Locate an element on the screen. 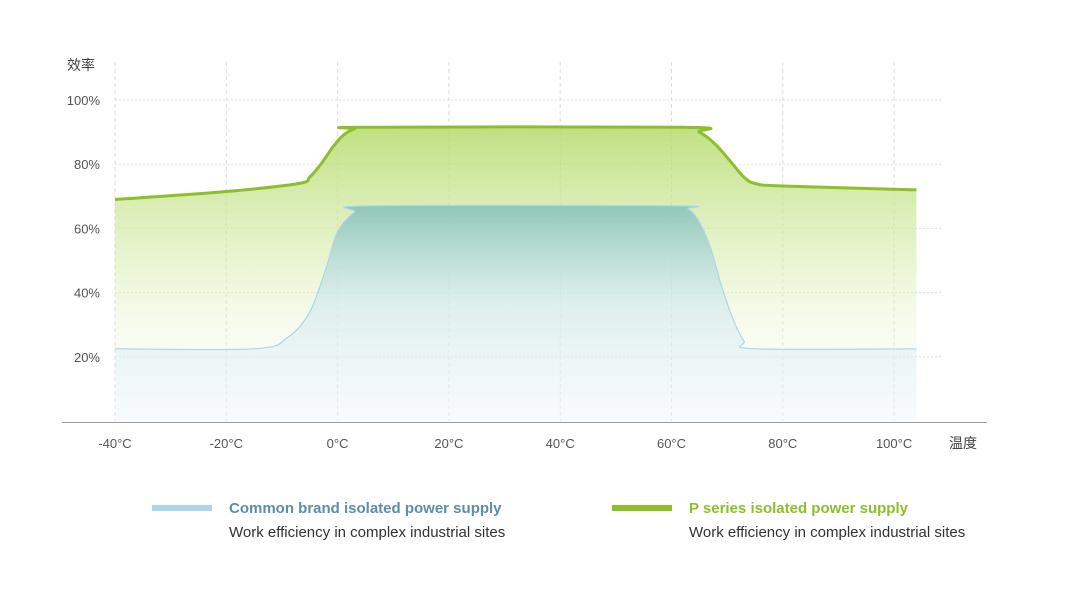 This screenshot has width=1070, height=610. line-p-series is located at coordinates (515, 163).